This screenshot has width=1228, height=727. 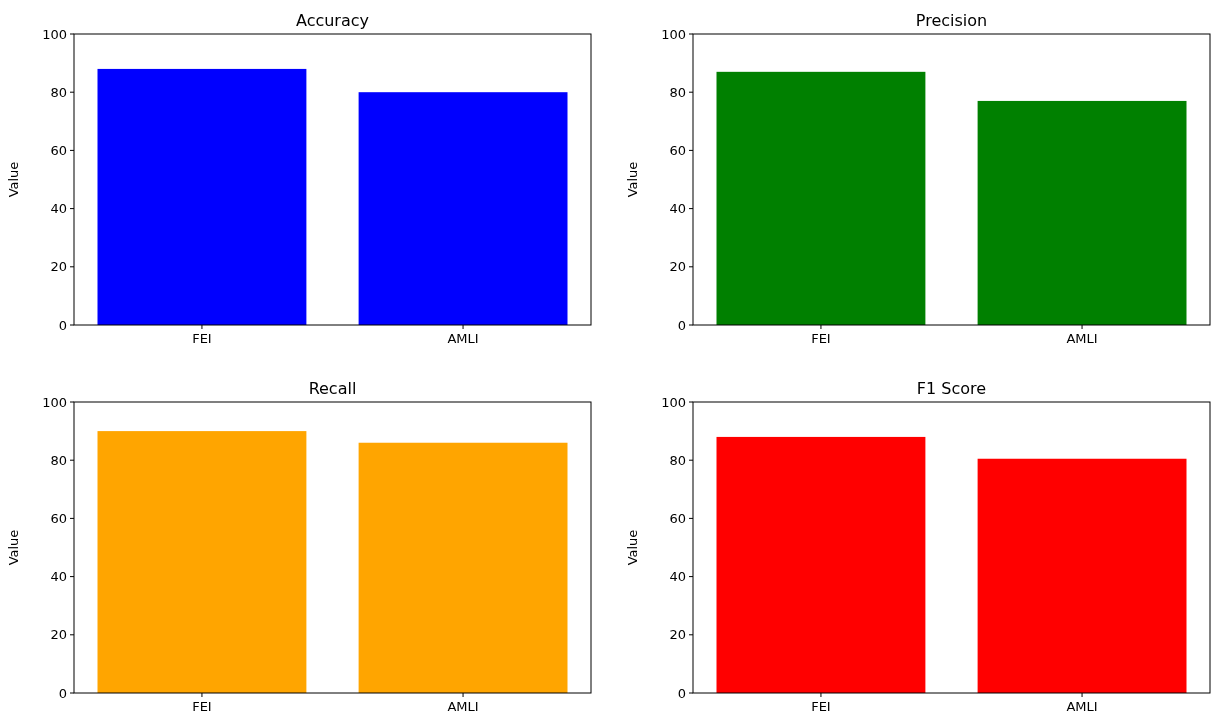 I want to click on chart-title: F1 Score, so click(x=951, y=388).